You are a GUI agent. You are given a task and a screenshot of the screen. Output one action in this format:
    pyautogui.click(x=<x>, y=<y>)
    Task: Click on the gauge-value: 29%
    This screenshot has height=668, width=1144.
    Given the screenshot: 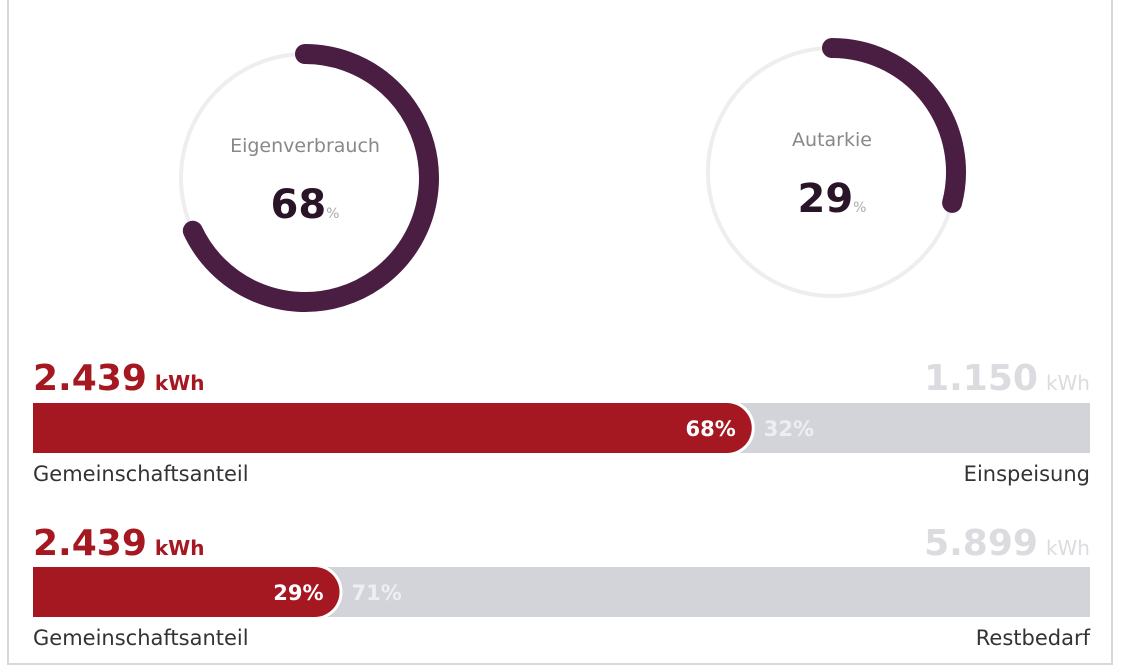 What is the action you would take?
    pyautogui.click(x=832, y=199)
    